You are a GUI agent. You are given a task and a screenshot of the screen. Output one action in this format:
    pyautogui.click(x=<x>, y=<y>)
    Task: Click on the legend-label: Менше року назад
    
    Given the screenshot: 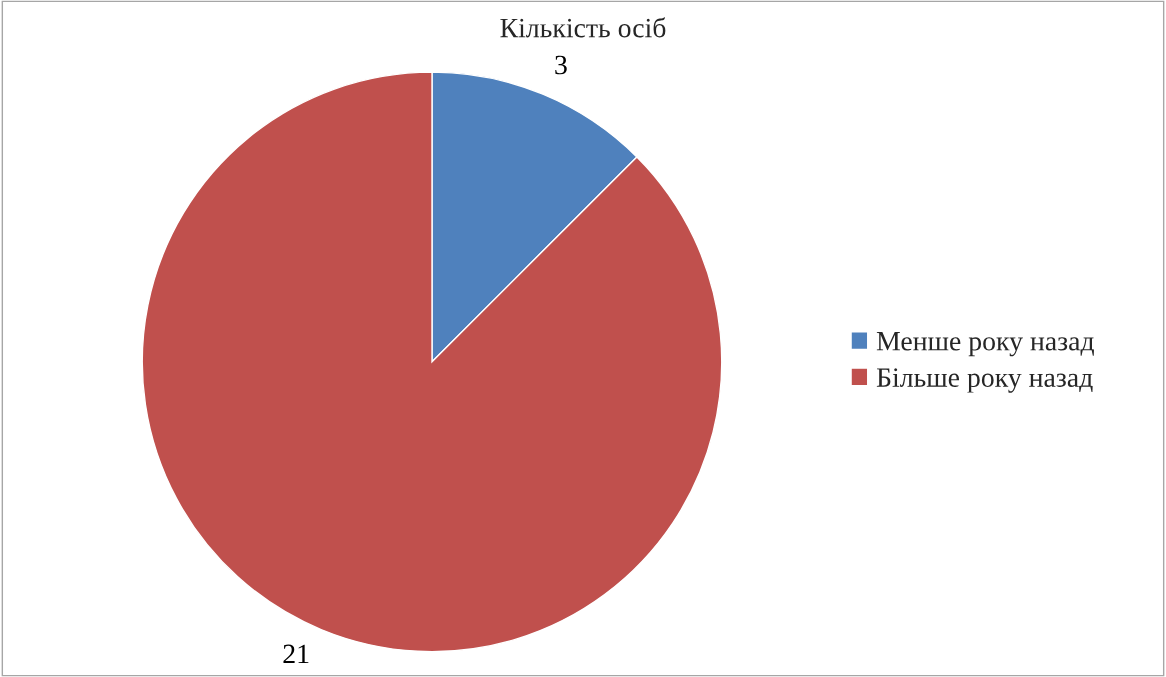 What is the action you would take?
    pyautogui.click(x=985, y=344)
    